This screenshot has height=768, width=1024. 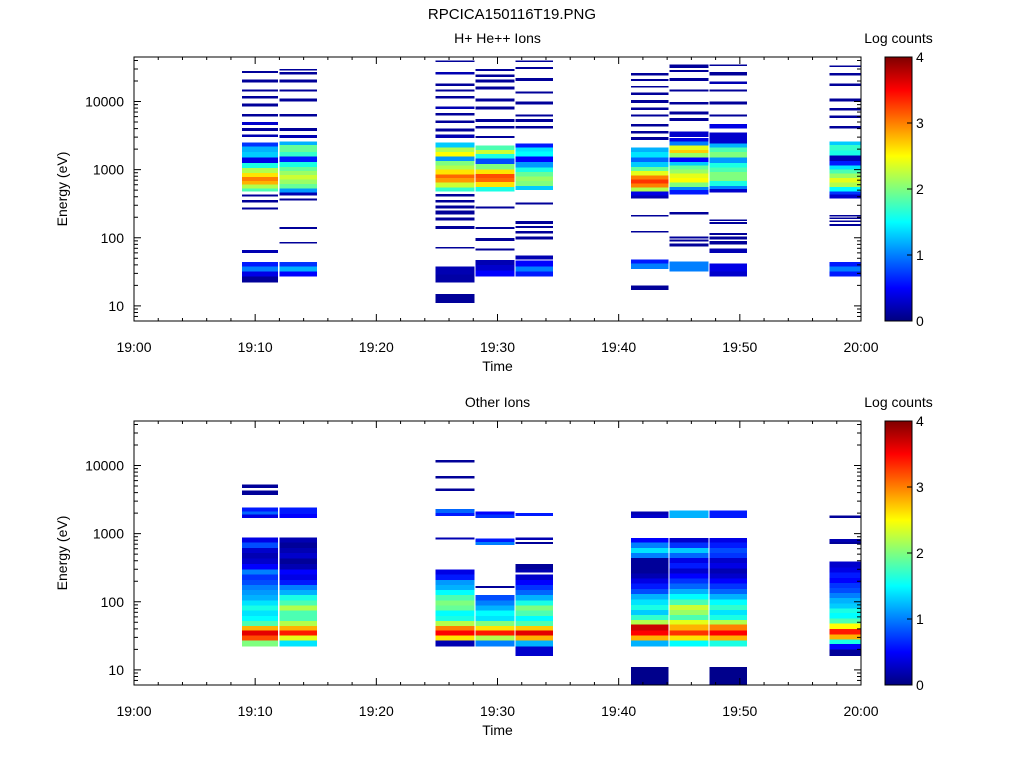 I want to click on top-panel-title: H+ He++ Ions, so click(x=497, y=38).